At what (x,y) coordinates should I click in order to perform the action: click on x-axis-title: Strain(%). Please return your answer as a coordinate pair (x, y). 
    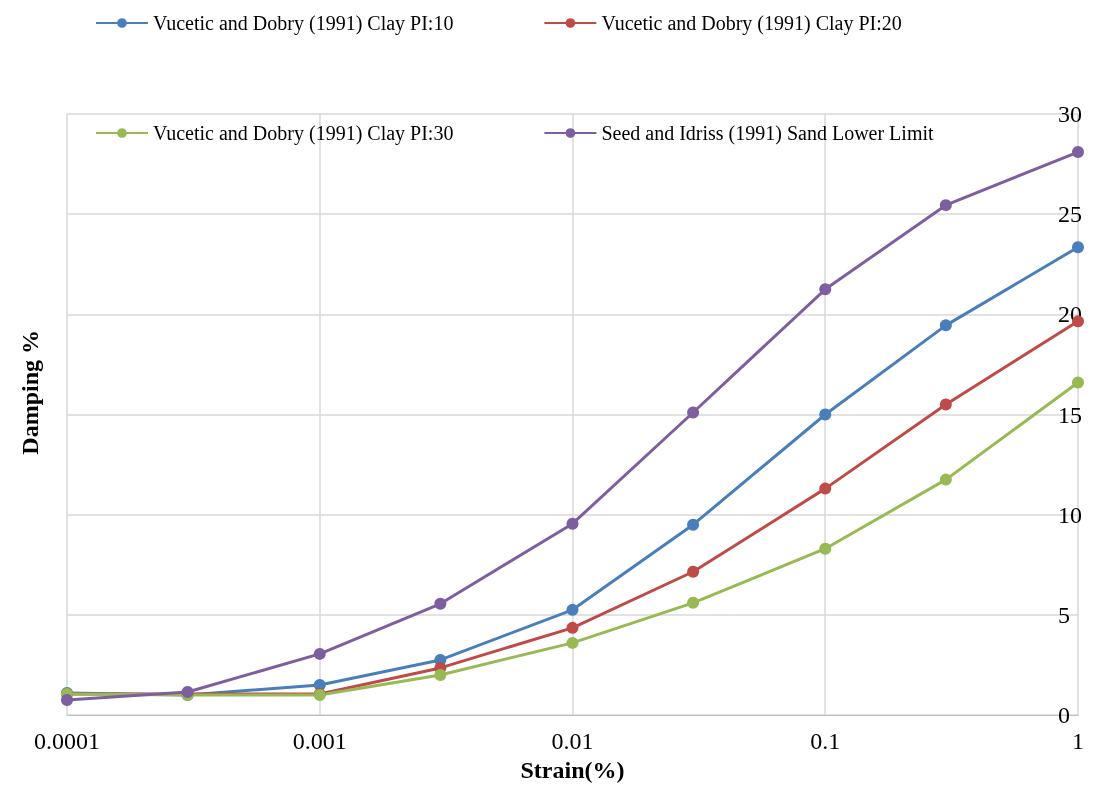
    Looking at the image, I should click on (572, 769).